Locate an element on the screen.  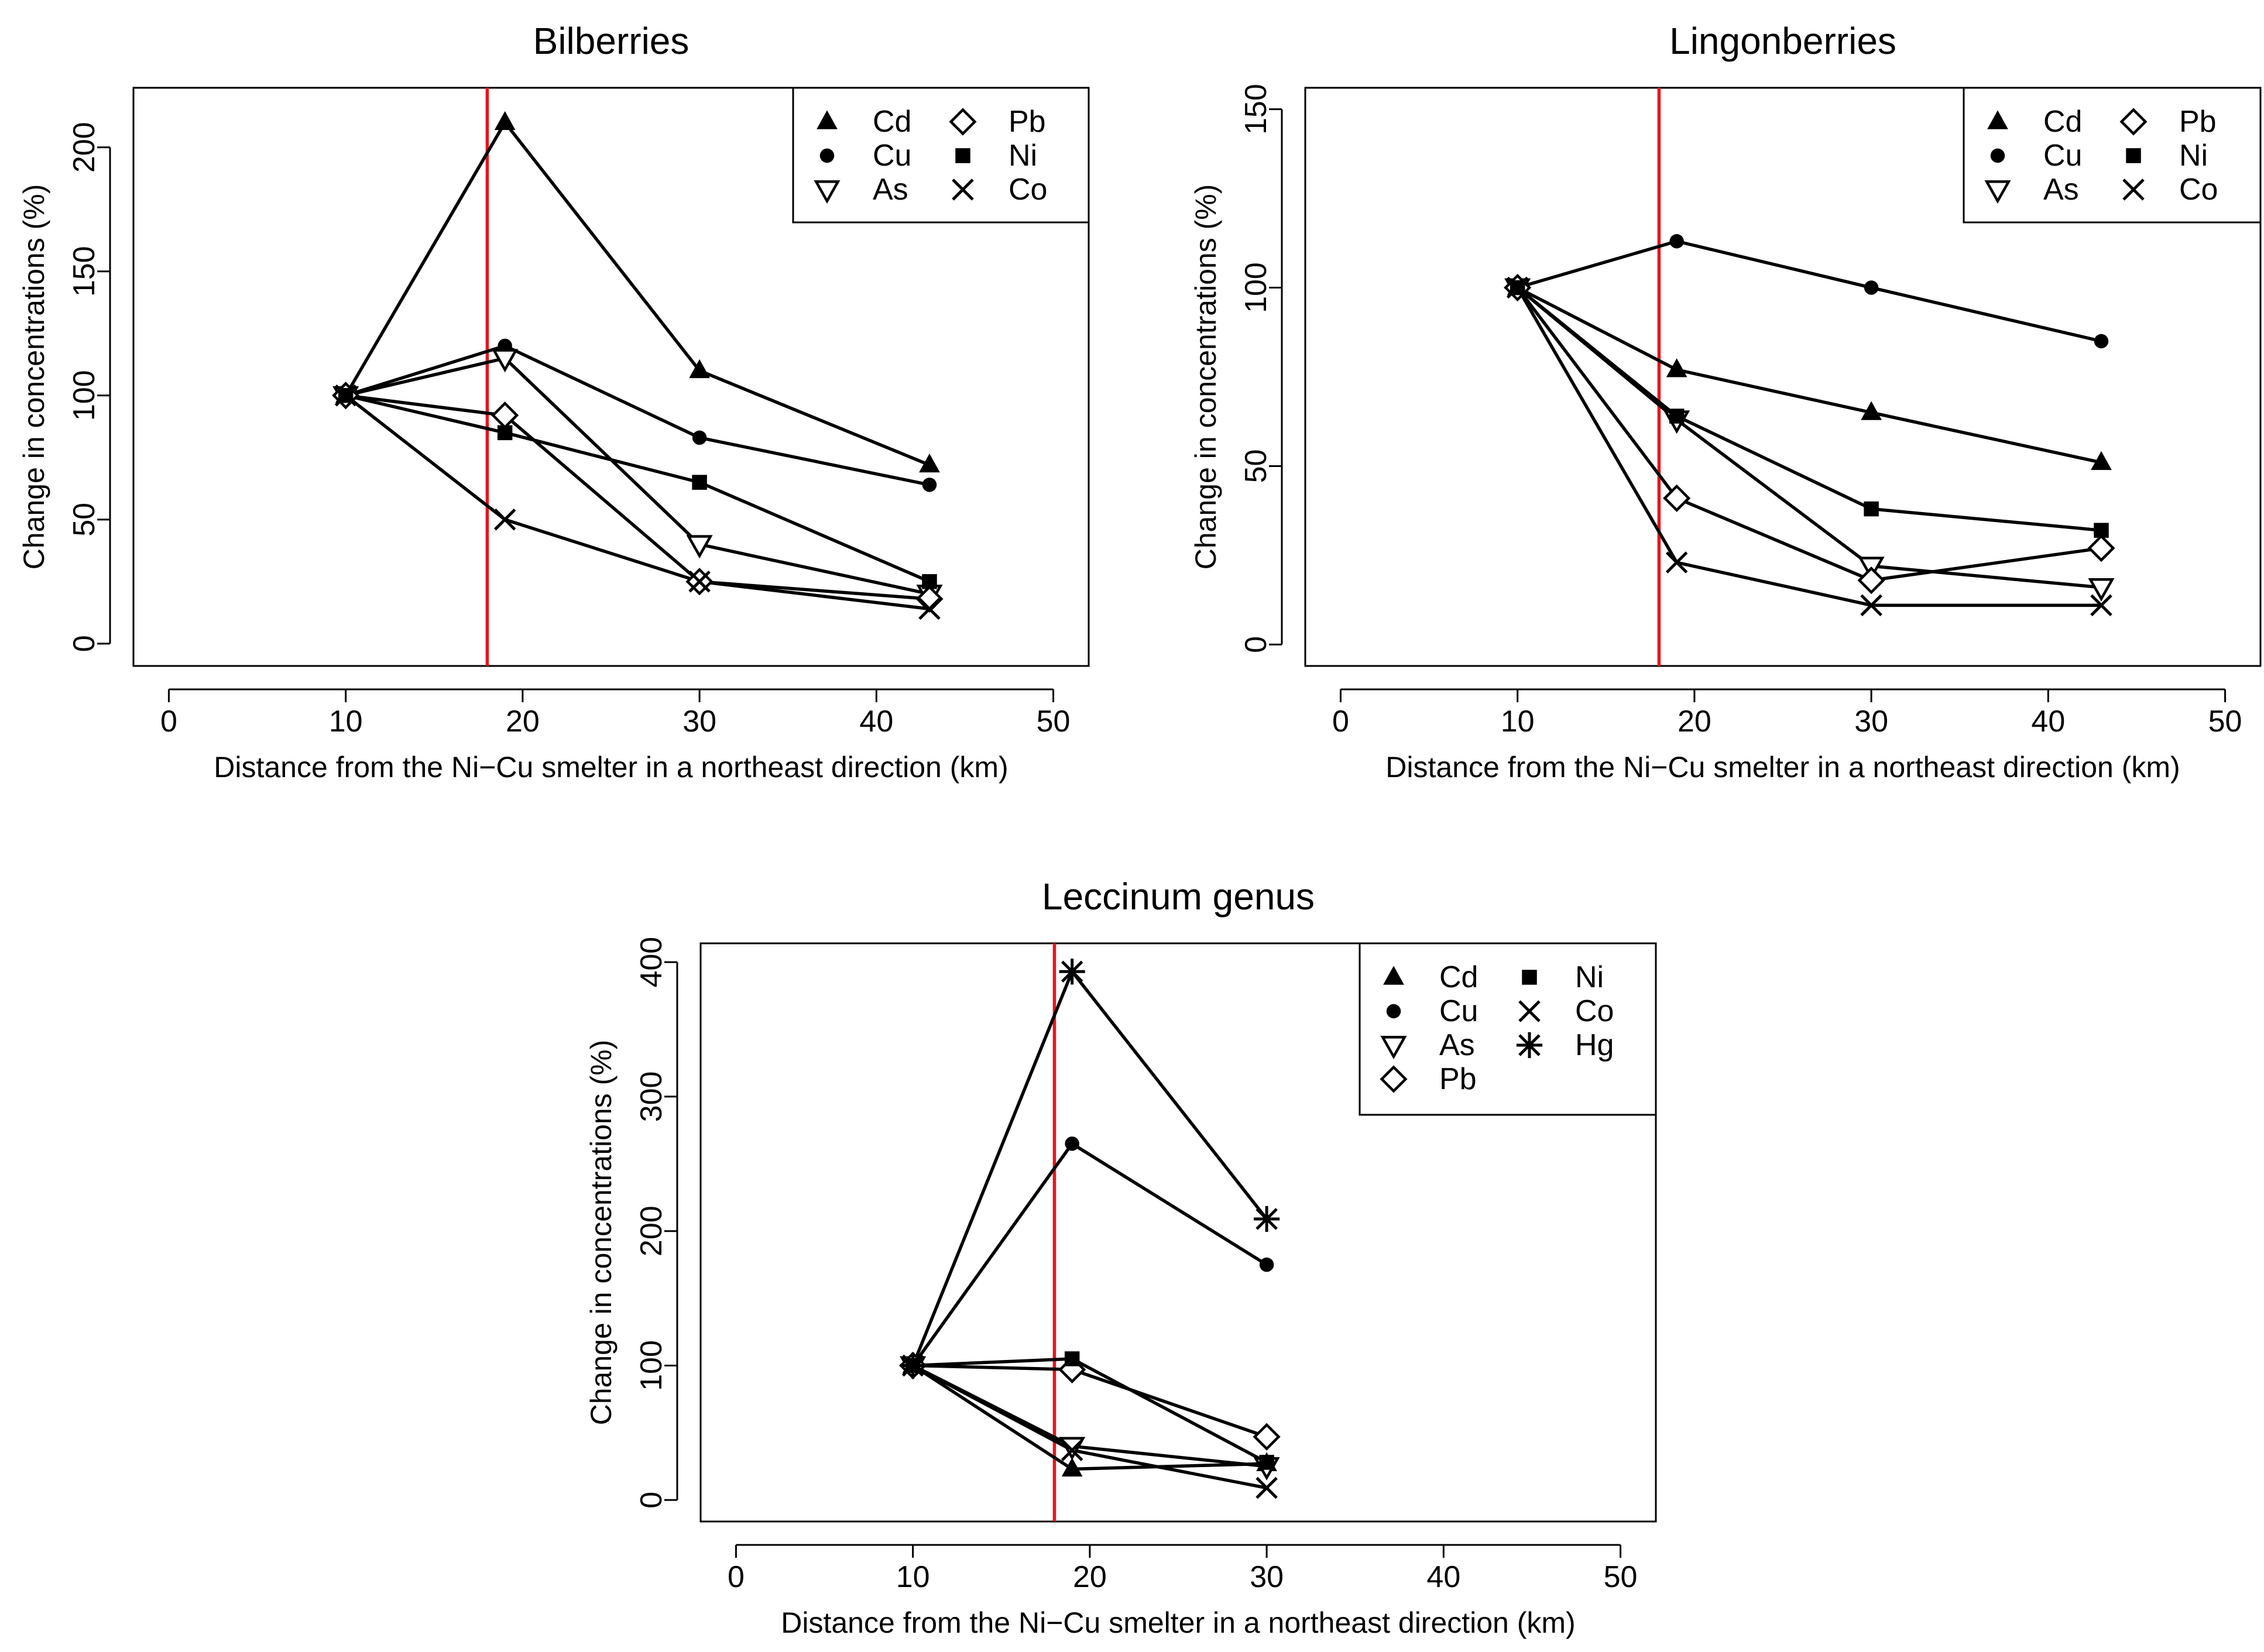
legend-marker-cd is located at coordinates (827, 119).